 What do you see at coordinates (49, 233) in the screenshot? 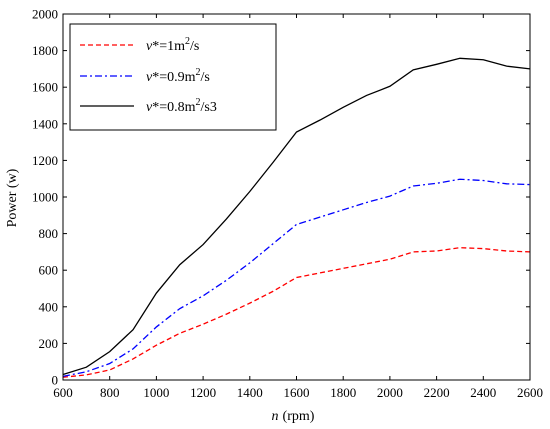
I see `y-tick-label: 800` at bounding box center [49, 233].